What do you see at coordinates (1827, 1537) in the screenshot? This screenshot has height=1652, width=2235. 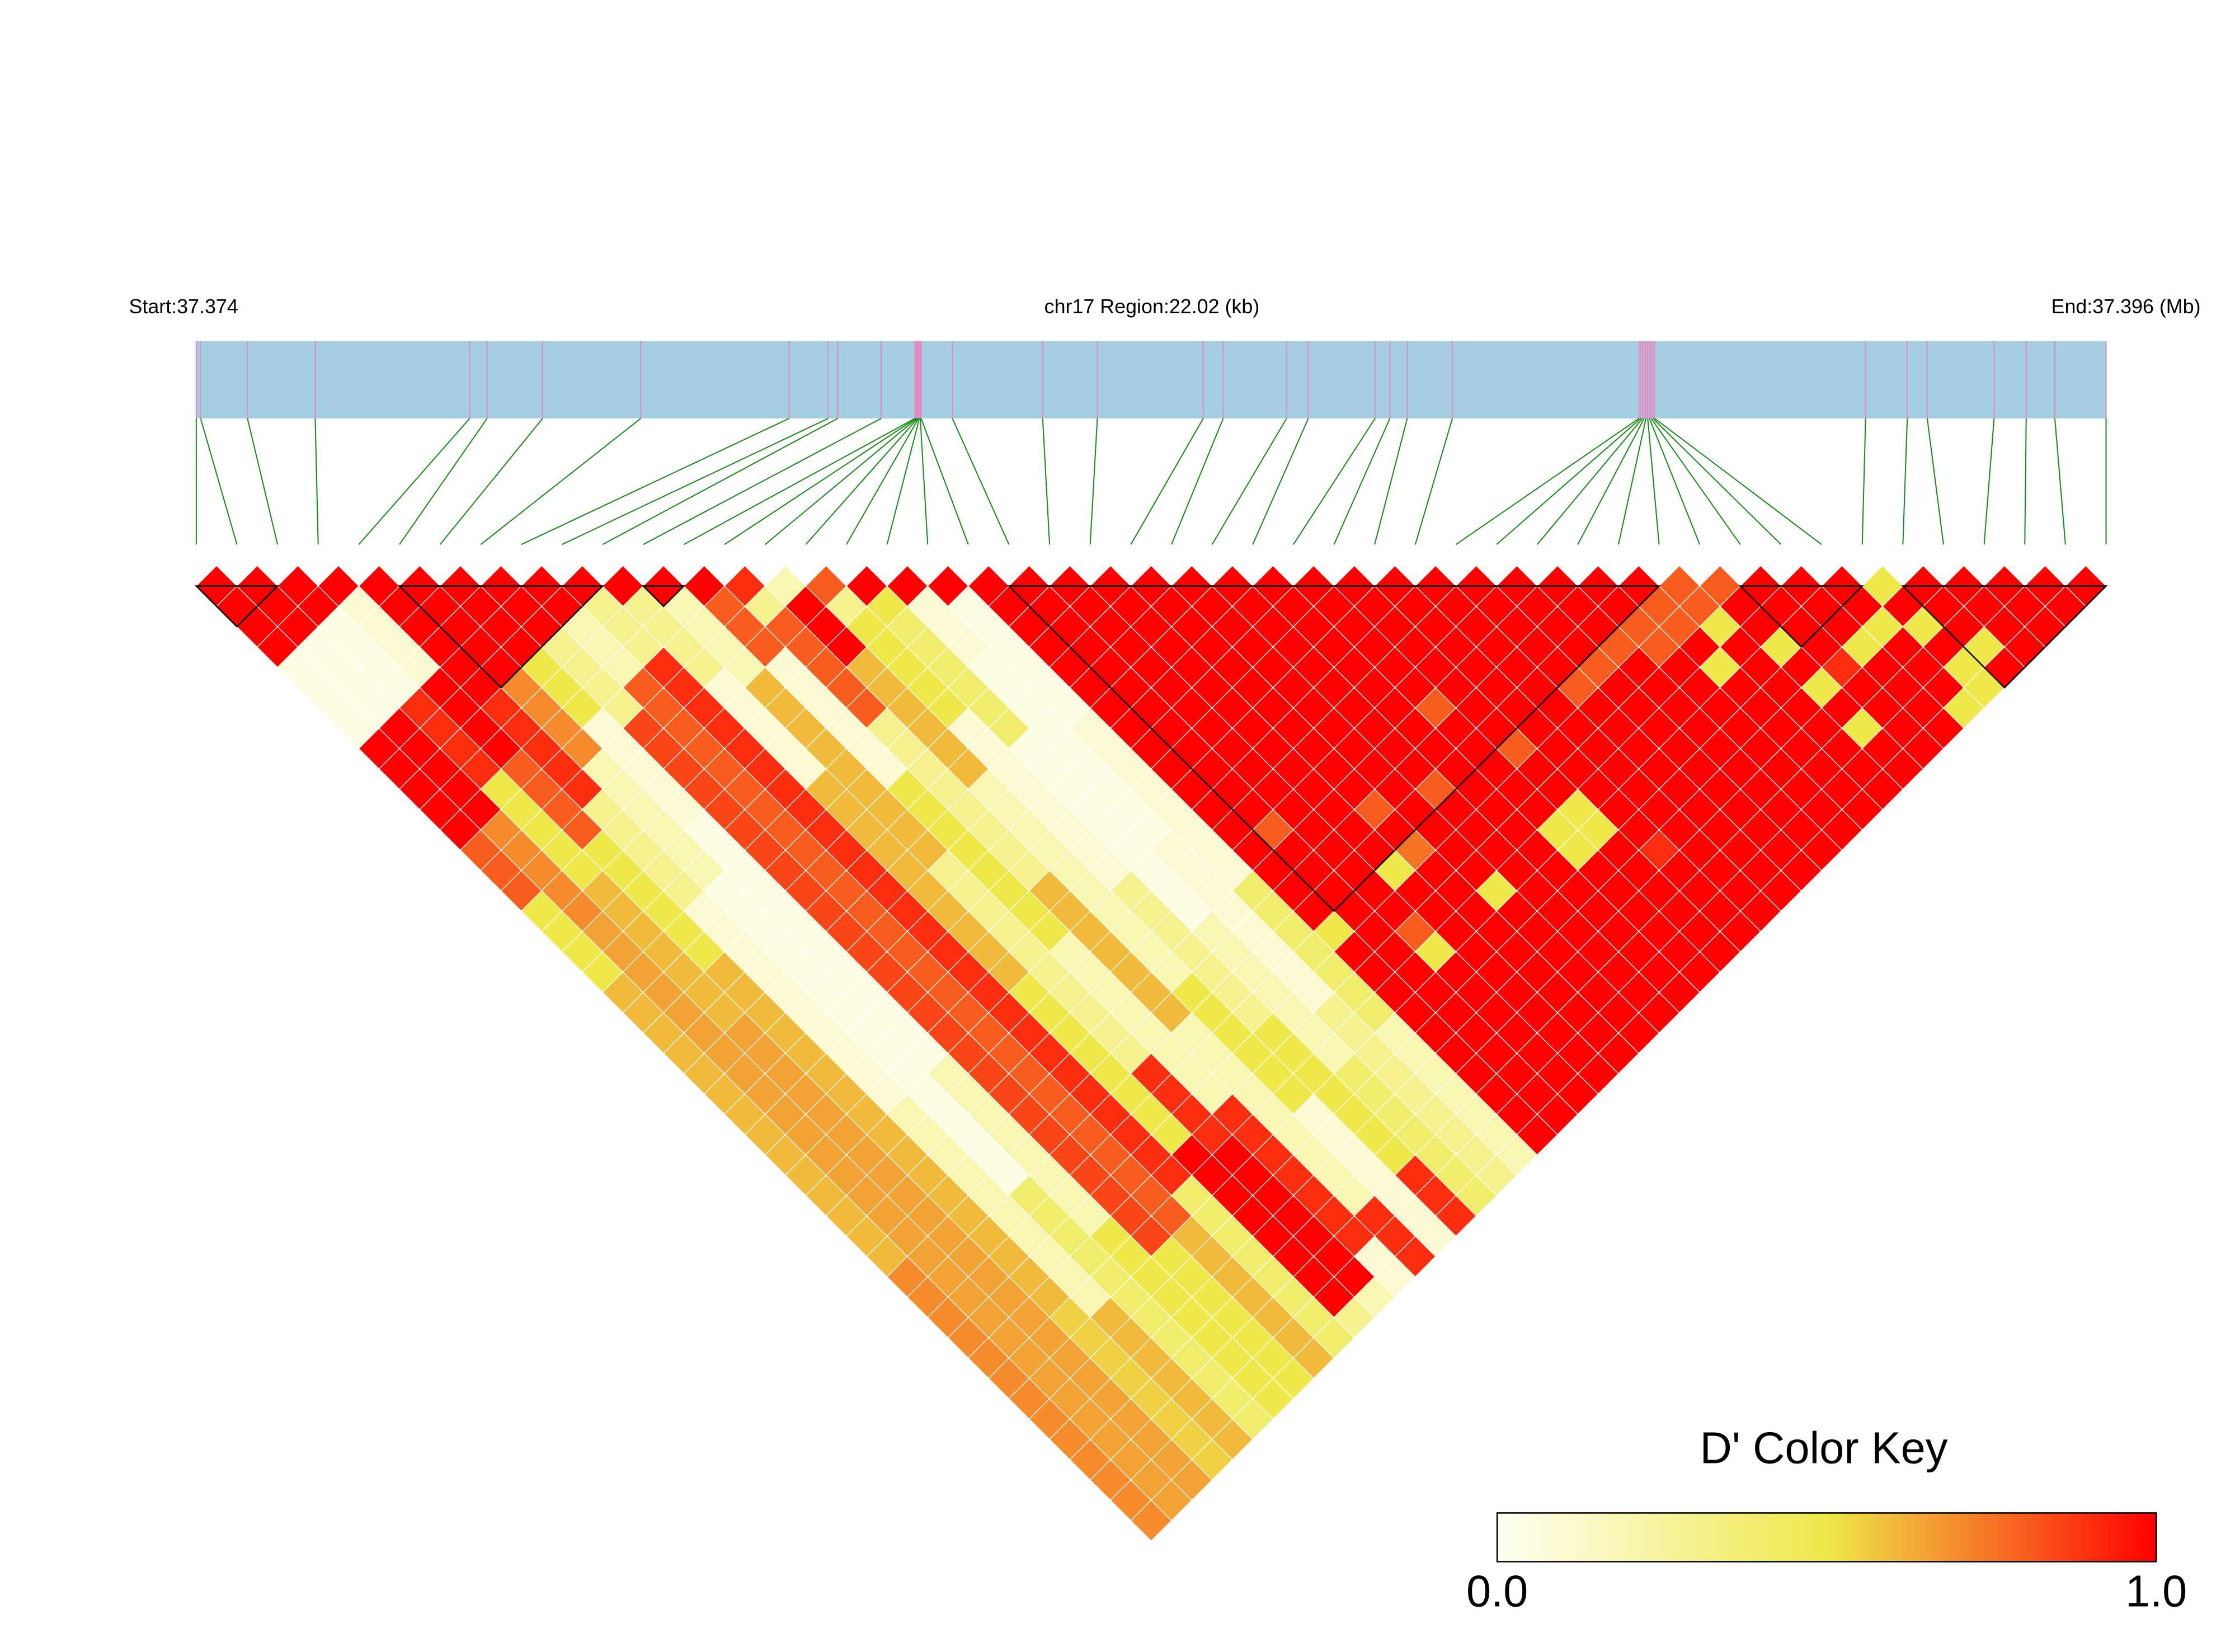 I see `color-key-bar` at bounding box center [1827, 1537].